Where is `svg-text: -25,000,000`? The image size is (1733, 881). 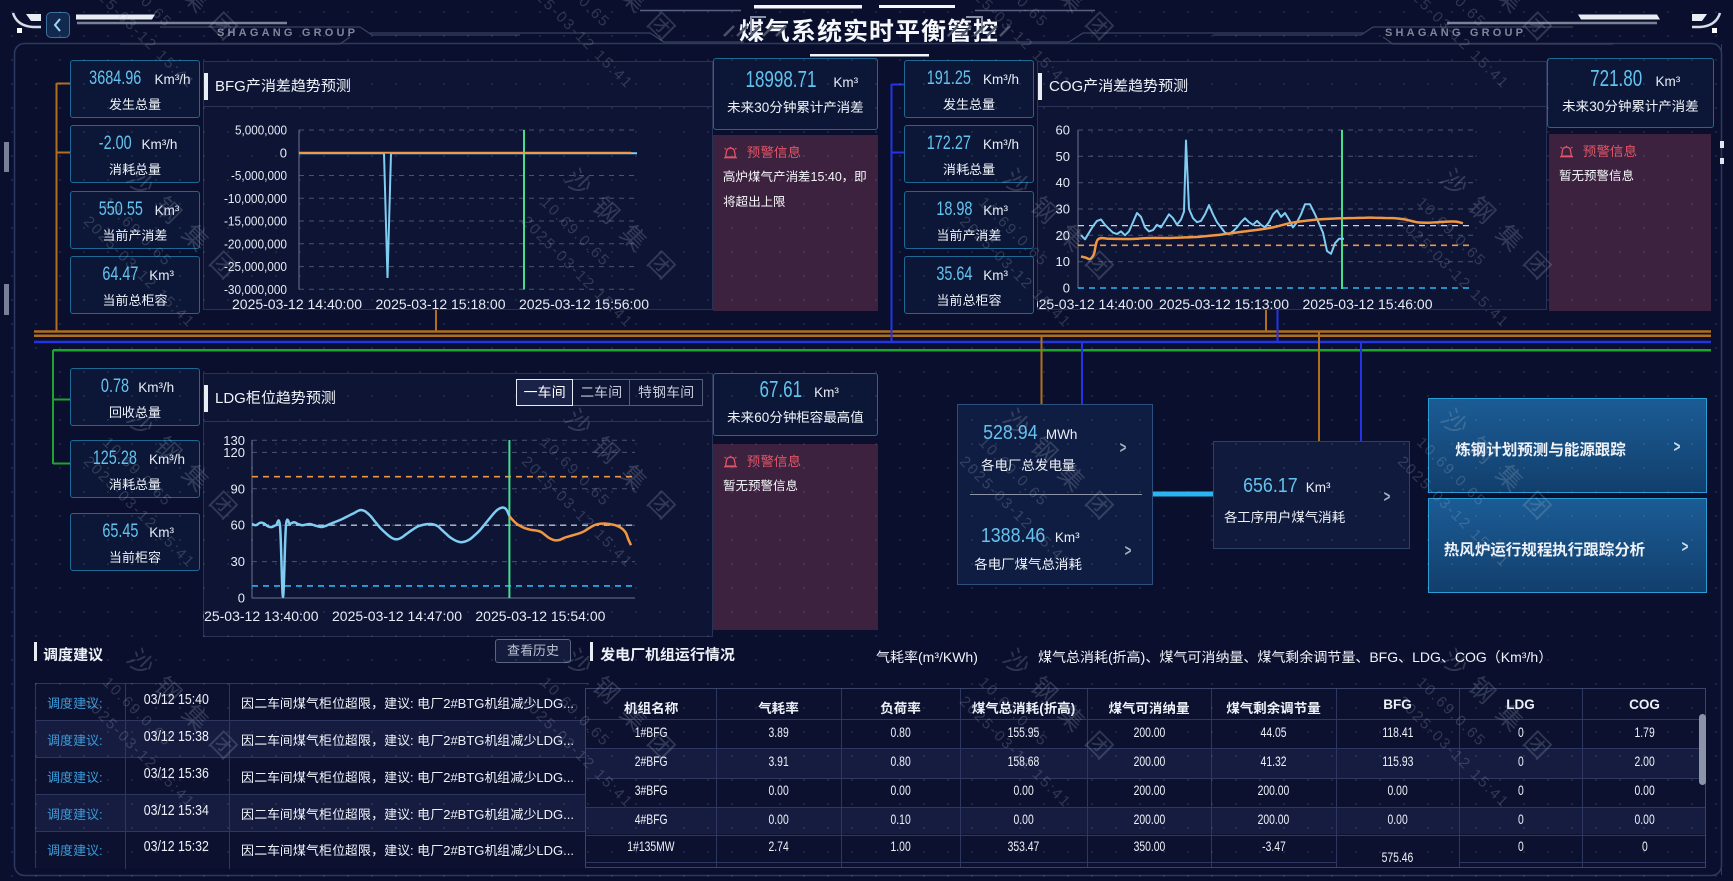
svg-text: -25,000,000 is located at coordinates (255, 266).